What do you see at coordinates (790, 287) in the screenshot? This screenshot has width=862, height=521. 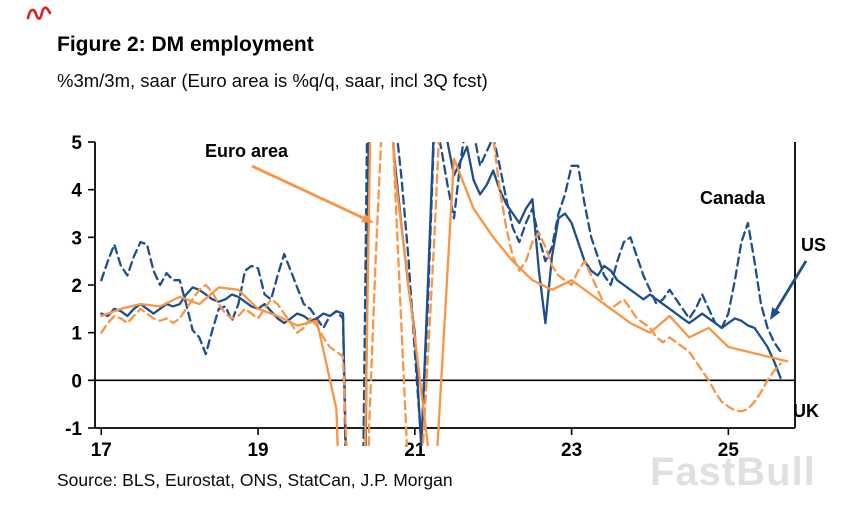 I see `annotation-arrow-us` at bounding box center [790, 287].